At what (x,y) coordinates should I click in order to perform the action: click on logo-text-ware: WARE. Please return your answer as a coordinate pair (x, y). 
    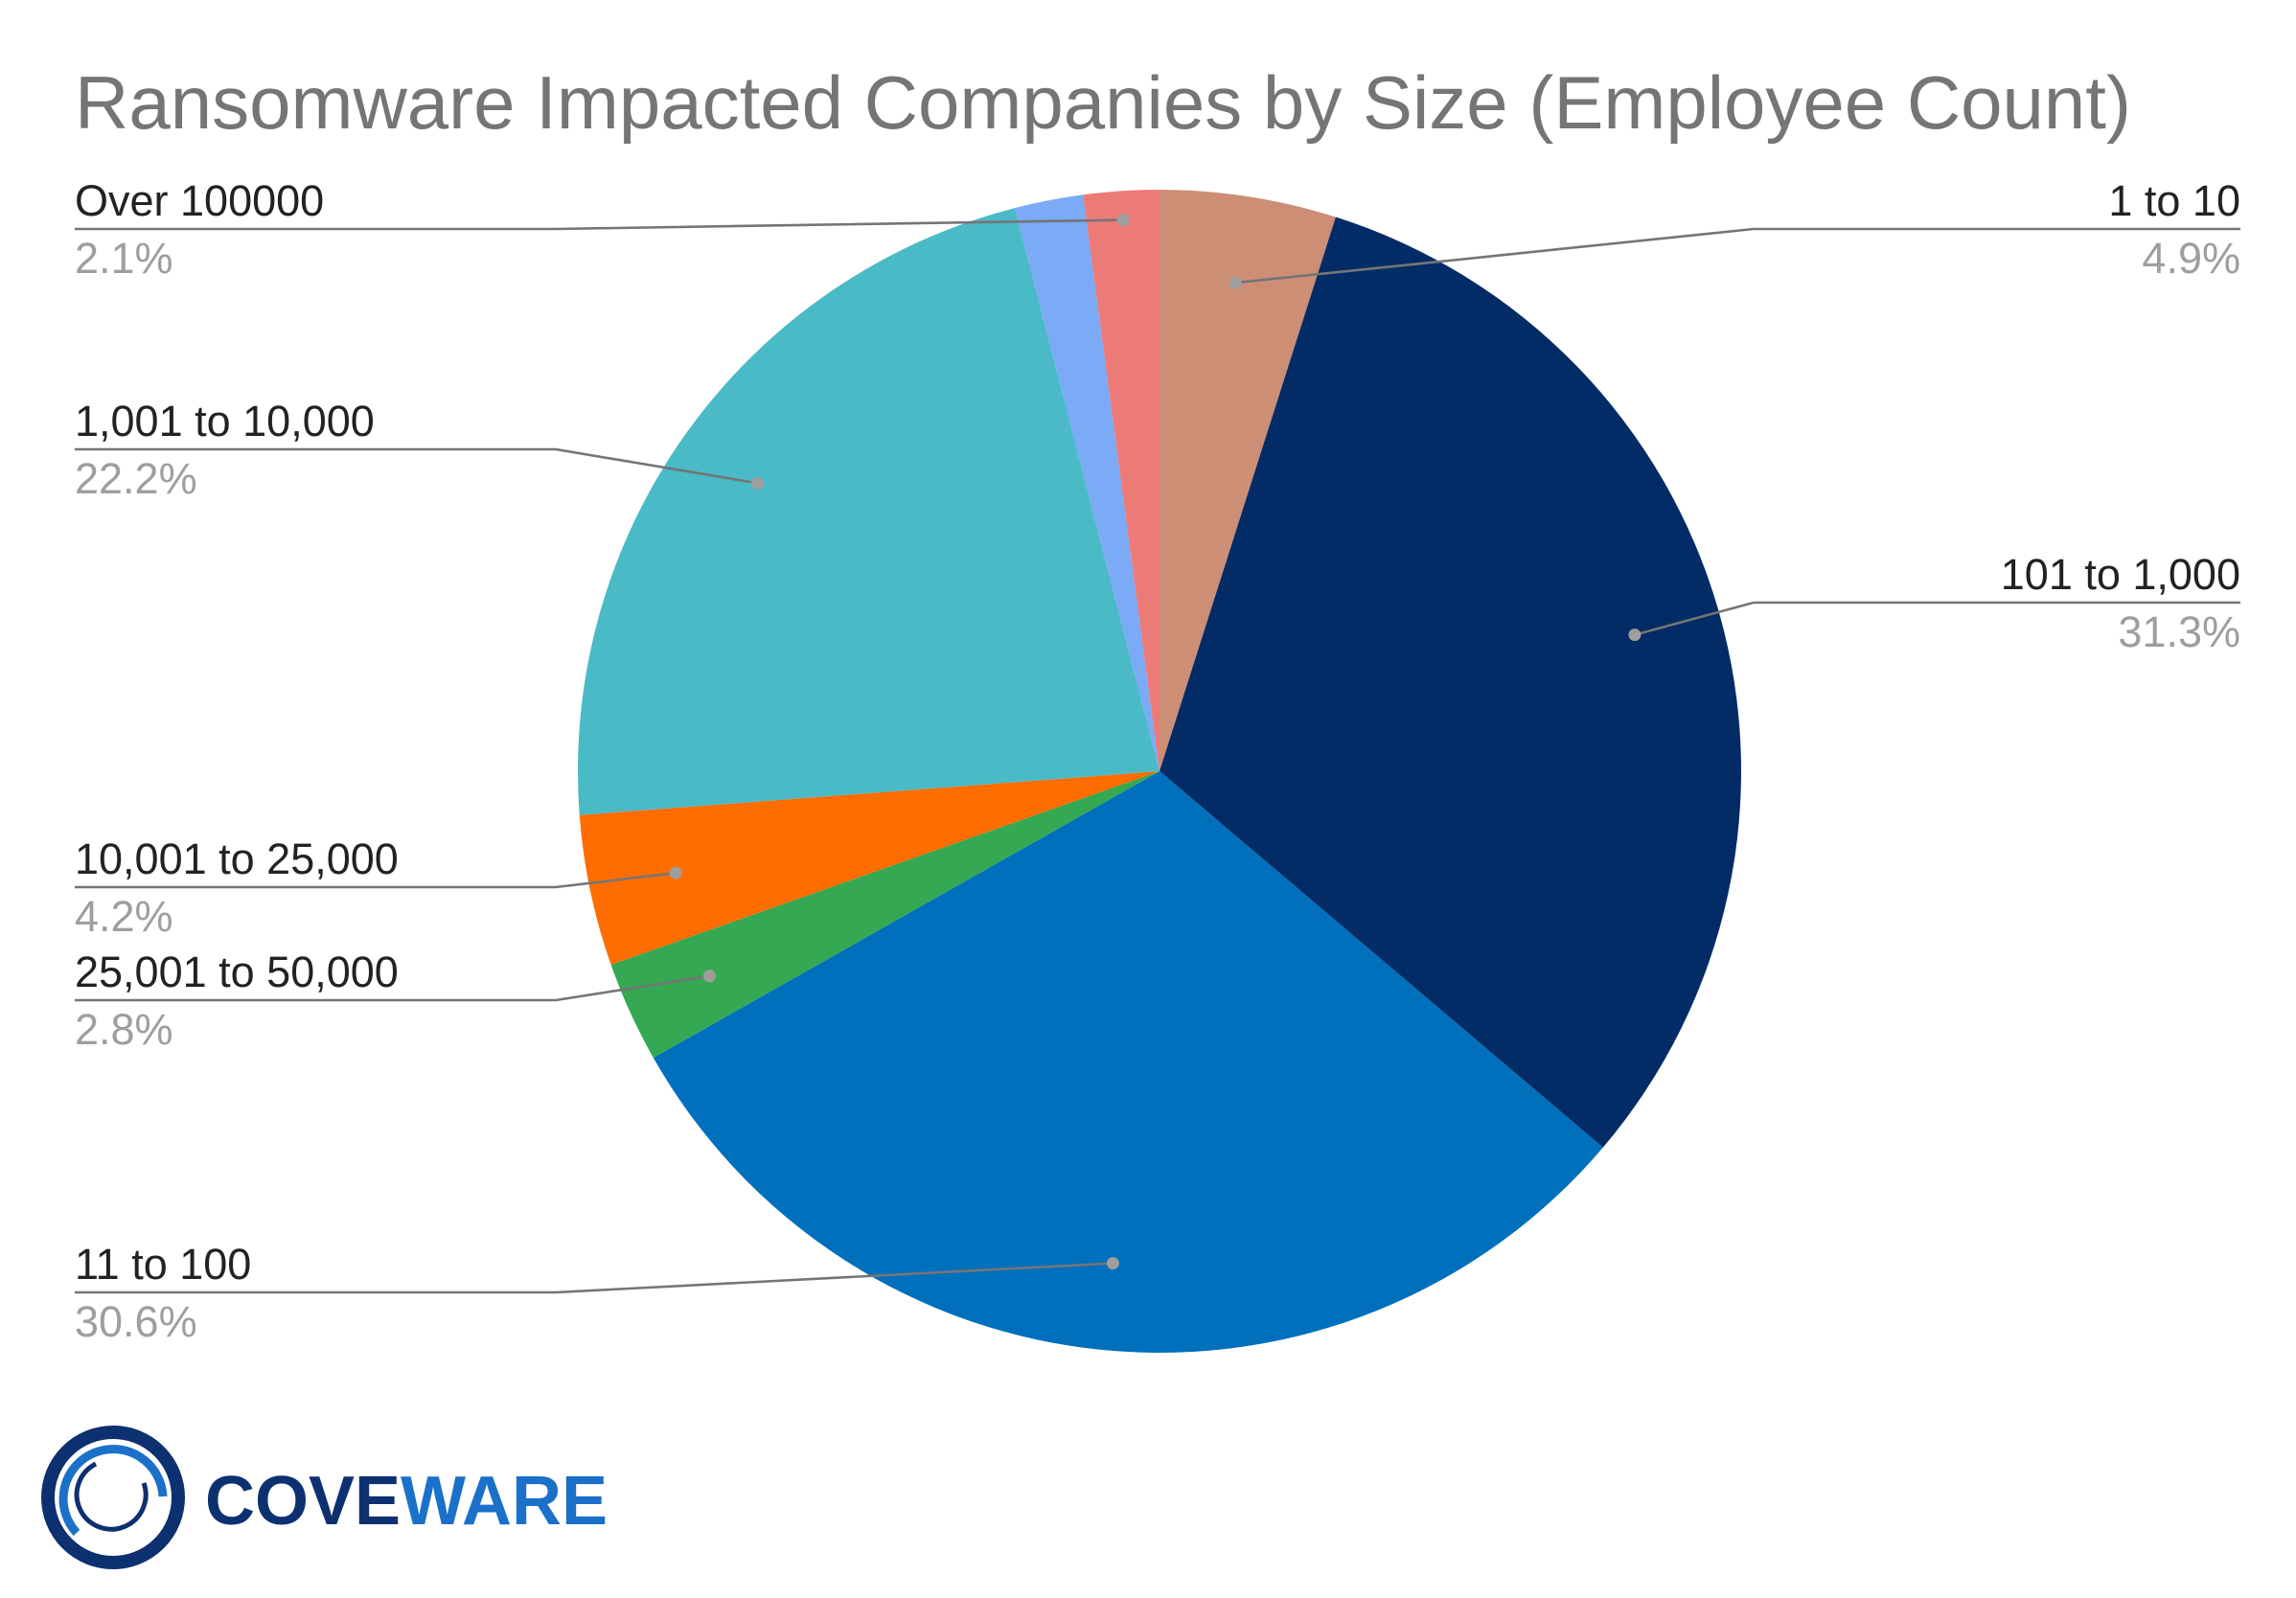
    Looking at the image, I should click on (504, 1502).